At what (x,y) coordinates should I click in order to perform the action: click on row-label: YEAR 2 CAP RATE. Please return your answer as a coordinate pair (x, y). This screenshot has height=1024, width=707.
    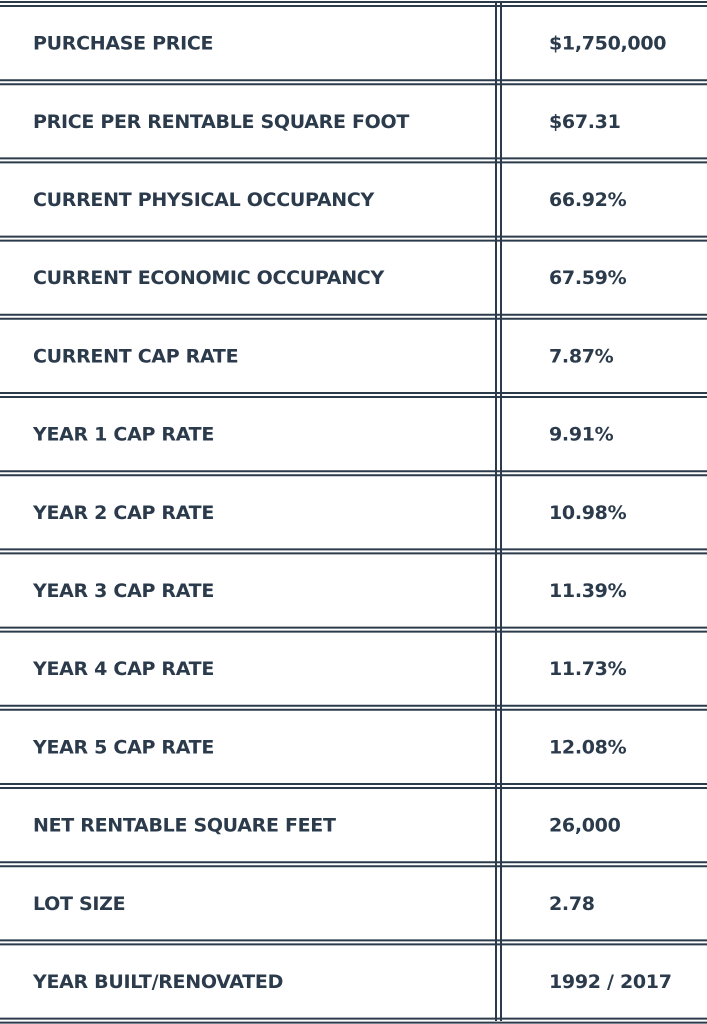
    Looking at the image, I should click on (123, 513).